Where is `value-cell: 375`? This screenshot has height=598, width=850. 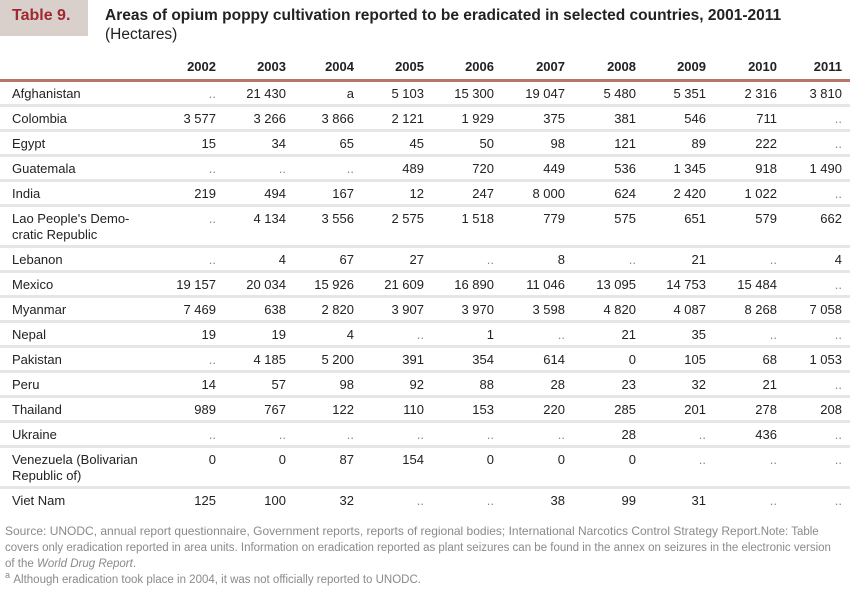
value-cell: 375 is located at coordinates (529, 117).